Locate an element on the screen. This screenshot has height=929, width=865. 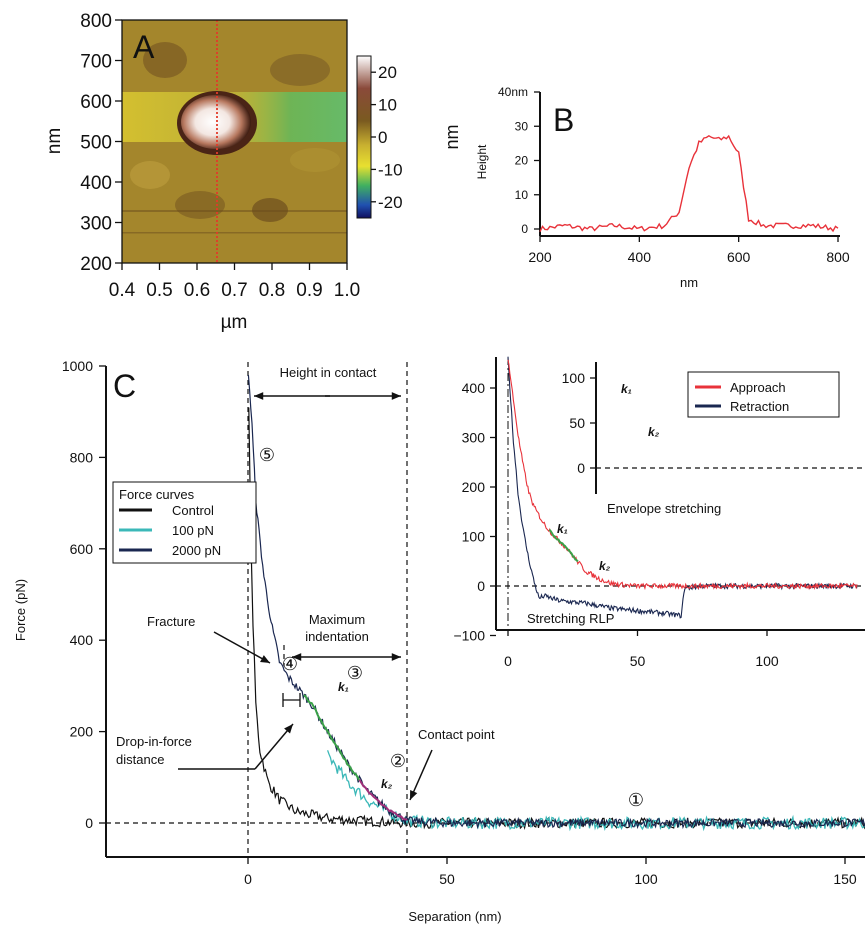
a-y-tick-label: 400 is located at coordinates (96, 183).